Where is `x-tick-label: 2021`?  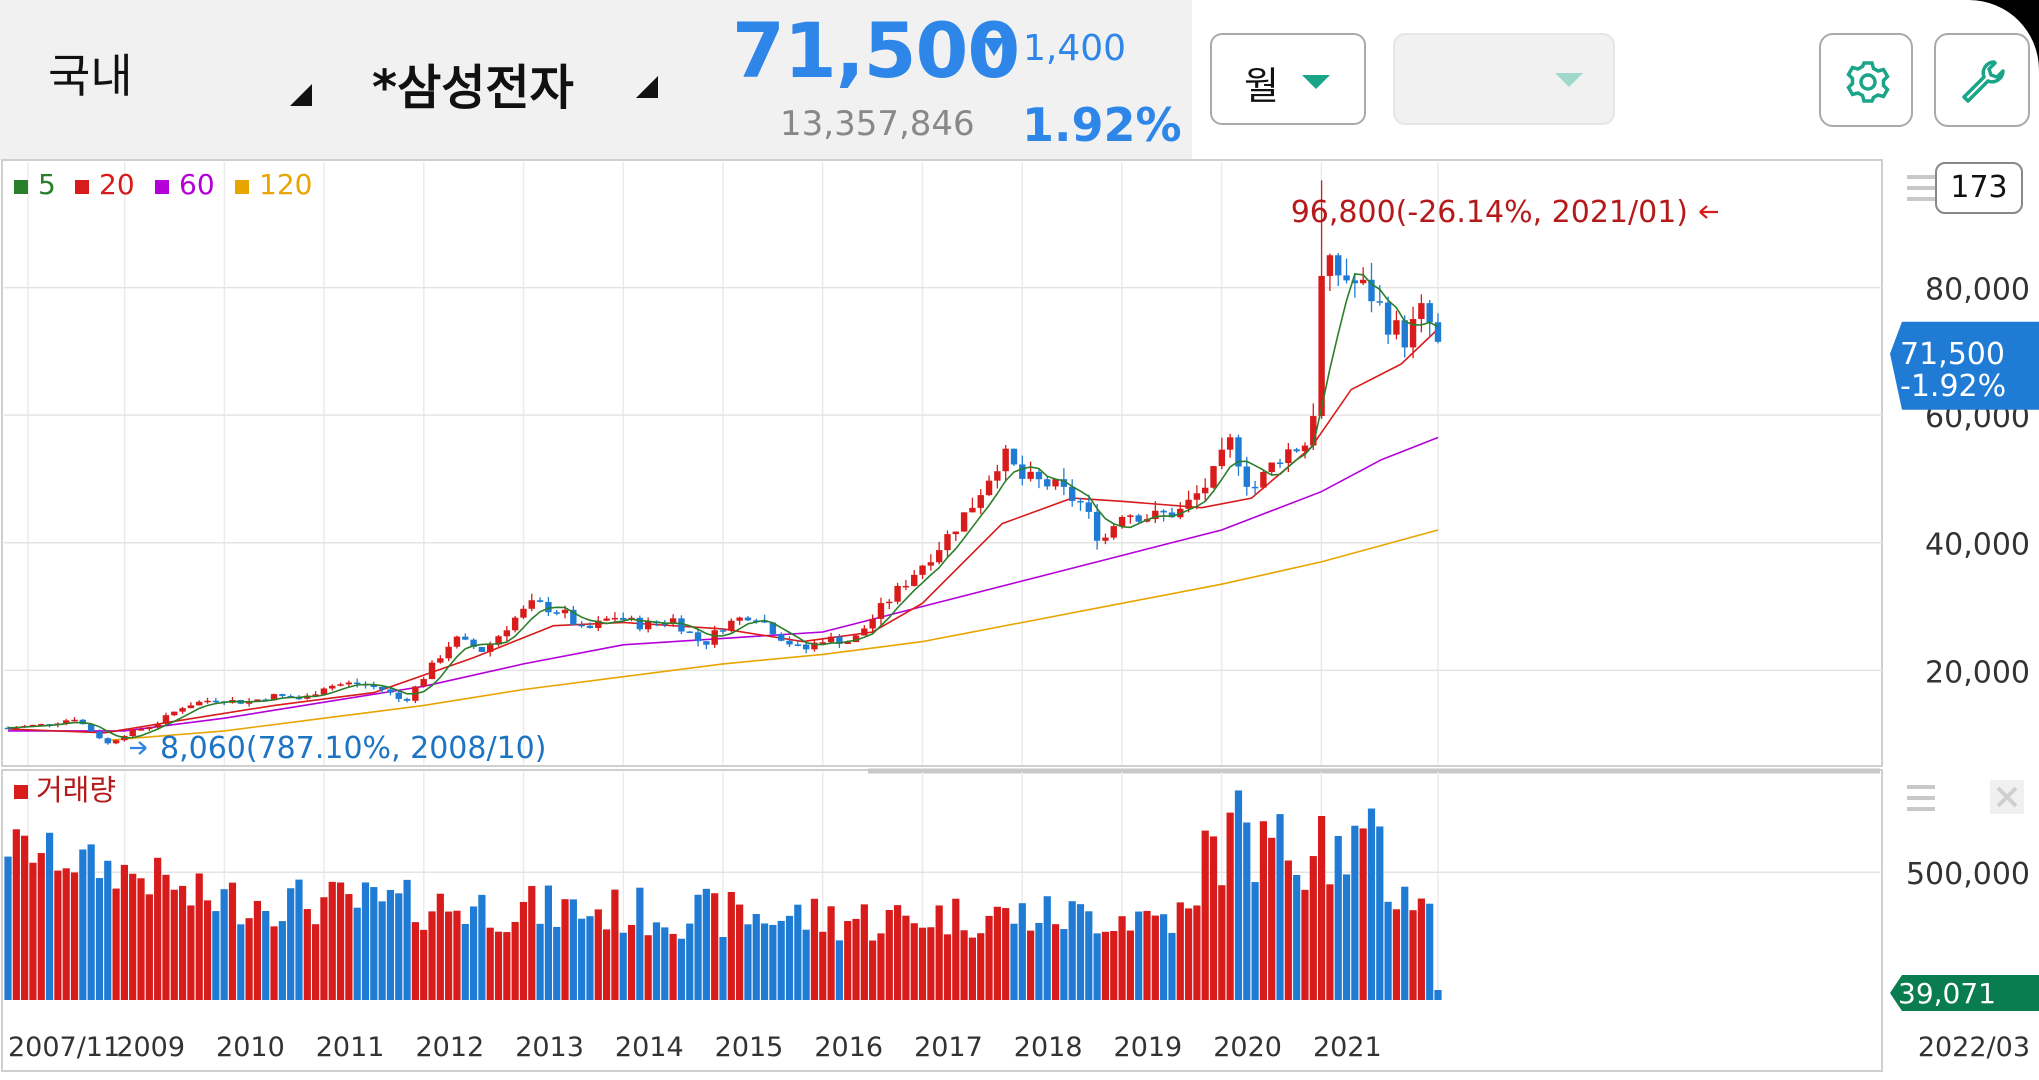
x-tick-label: 2021 is located at coordinates (1347, 1047).